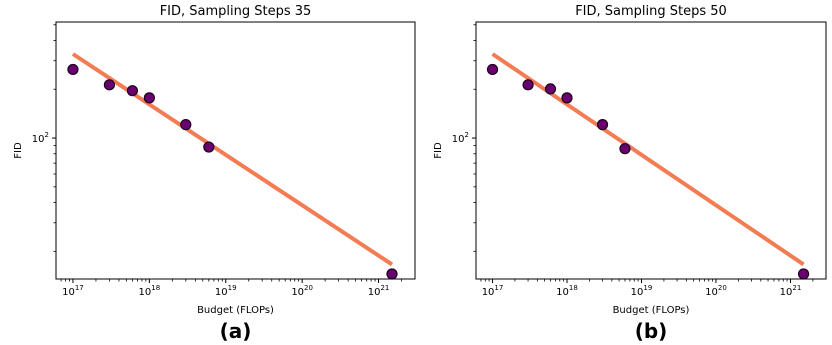 This screenshot has height=345, width=832. I want to click on chart-title: FID, Sampling Steps 35, so click(236, 11).